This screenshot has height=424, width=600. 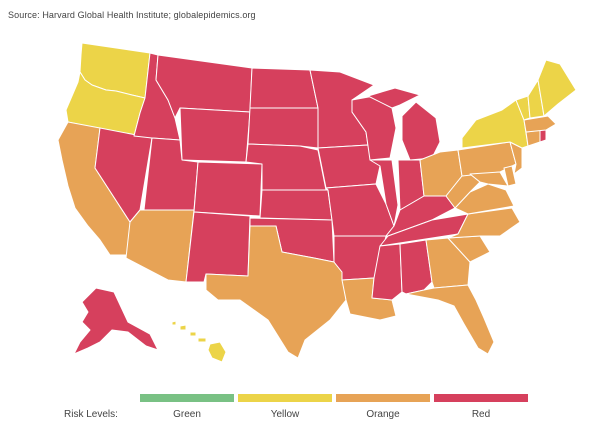 I want to click on legend-swatch-green, so click(x=187, y=398).